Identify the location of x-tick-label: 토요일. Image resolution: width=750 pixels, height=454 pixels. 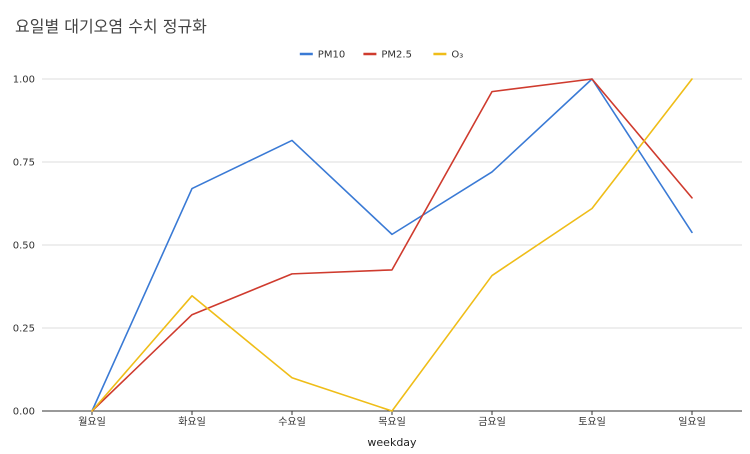
(592, 422).